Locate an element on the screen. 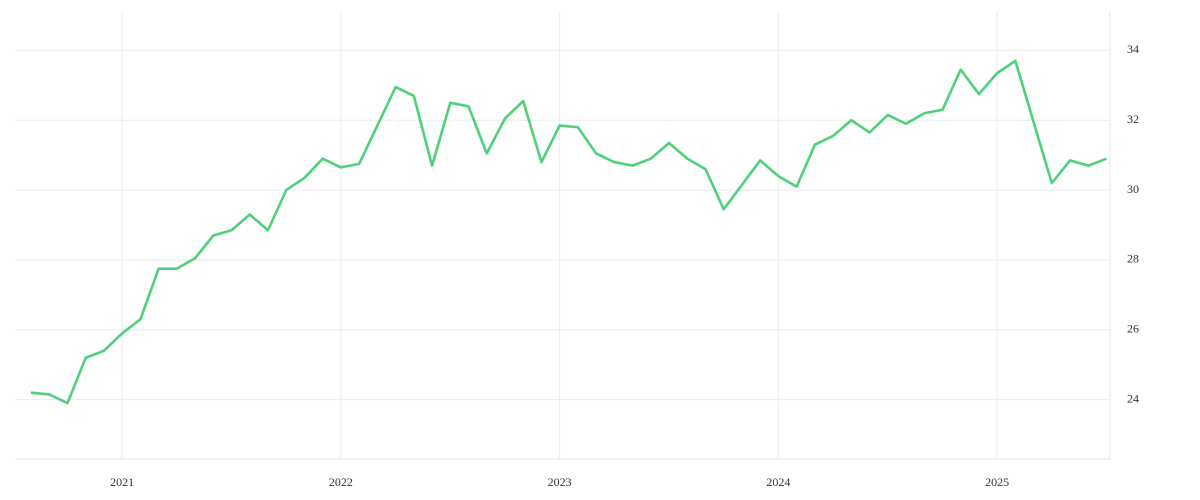  x-tick-label: 2025 is located at coordinates (997, 482).